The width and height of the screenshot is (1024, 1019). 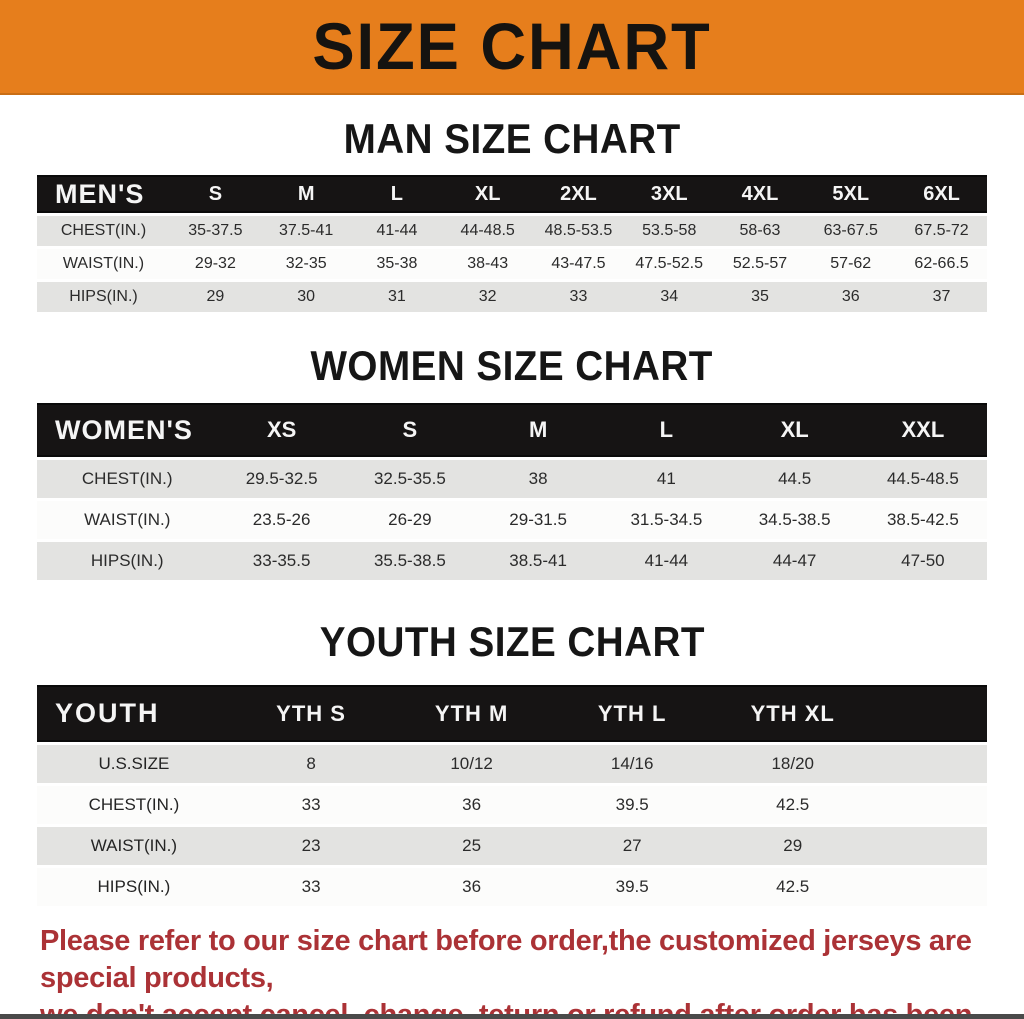 I want to click on men-header-row: MEN'S S M L XL 2XL 3XL 4XL 5XL 6XL, so click(x=512, y=194).